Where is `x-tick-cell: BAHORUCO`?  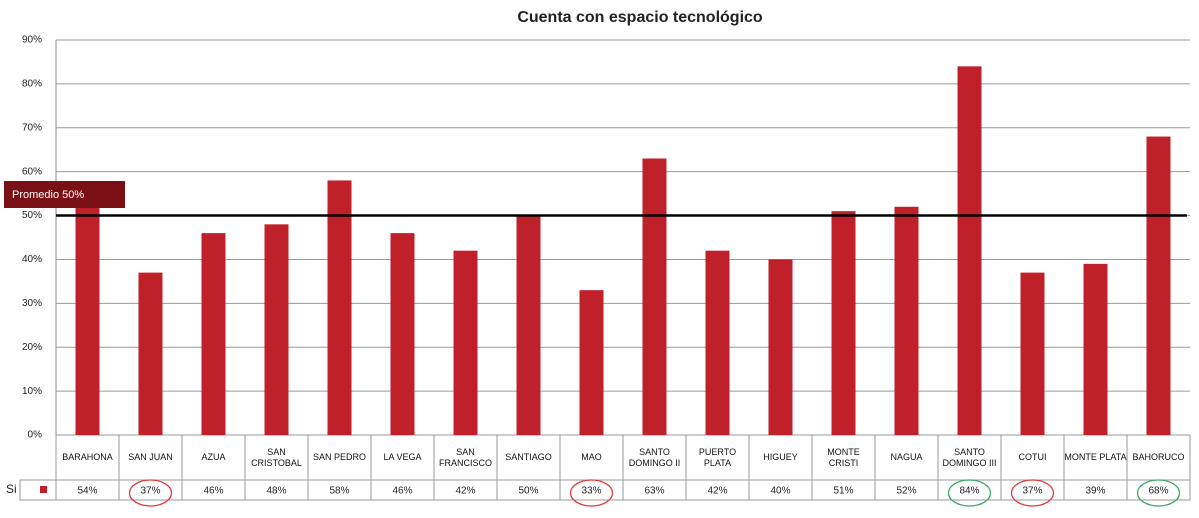
x-tick-cell: BAHORUCO is located at coordinates (1158, 457).